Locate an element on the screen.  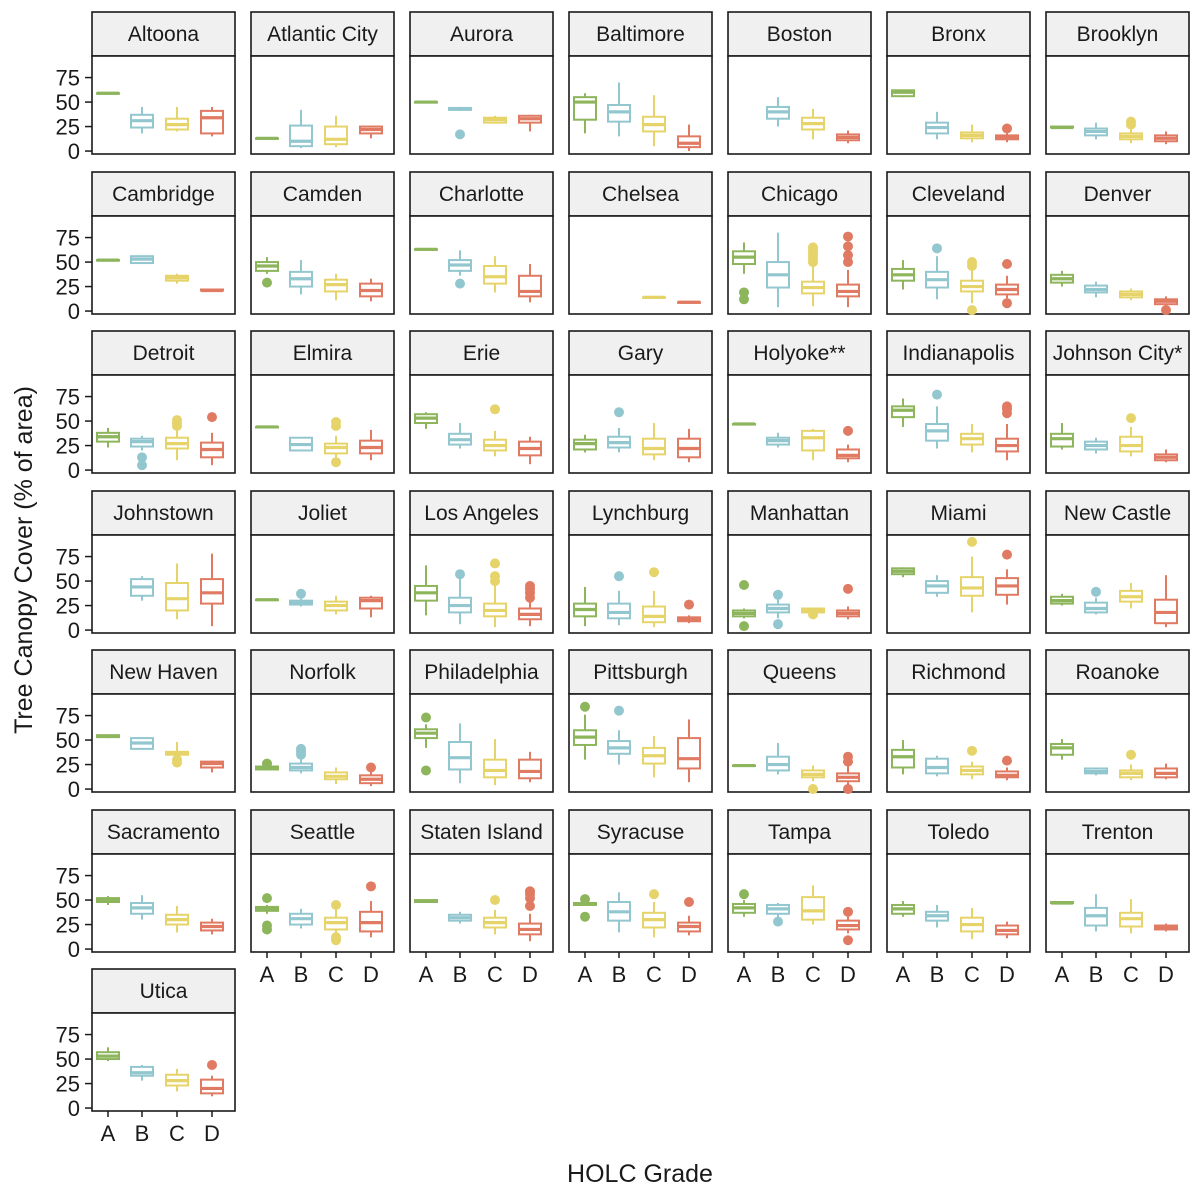
x-tick-label: A is located at coordinates (108, 1133).